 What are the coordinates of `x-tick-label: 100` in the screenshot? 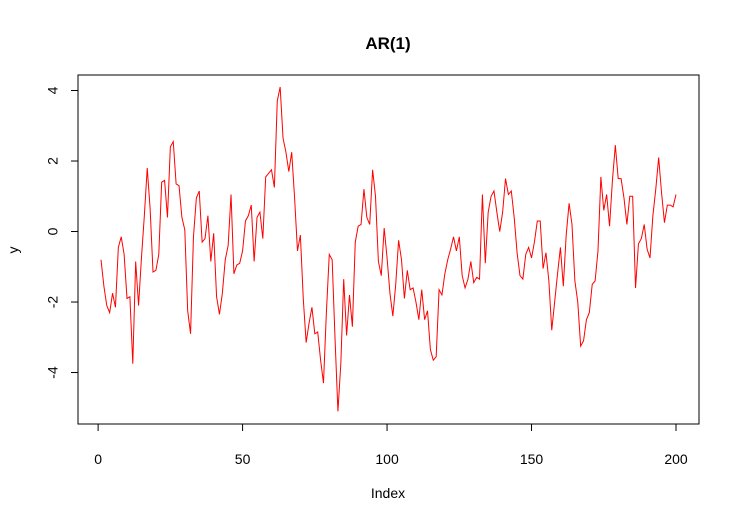 It's located at (387, 459).